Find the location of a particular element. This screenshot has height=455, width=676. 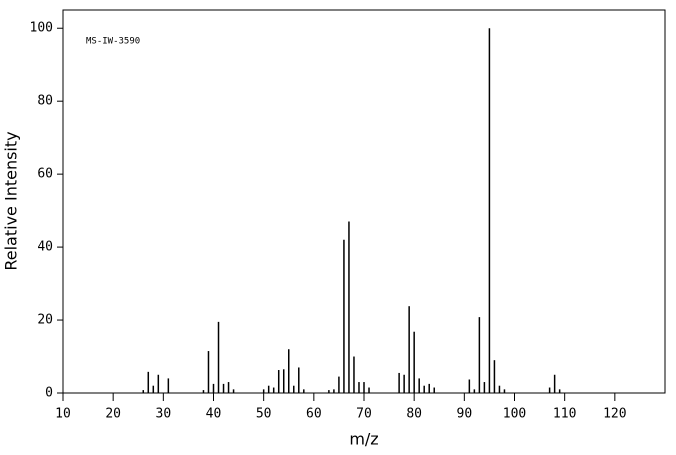

y-tick-label: 80 is located at coordinates (45, 101).